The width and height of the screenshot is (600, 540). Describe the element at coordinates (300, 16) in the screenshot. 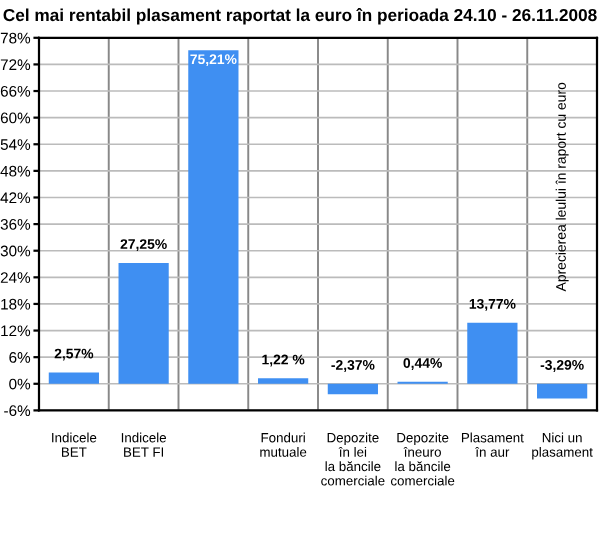

I see `chart-title: Cel mai rentabil plasament raportat la euro în perioada 24.10 - 26.11.2008` at that location.